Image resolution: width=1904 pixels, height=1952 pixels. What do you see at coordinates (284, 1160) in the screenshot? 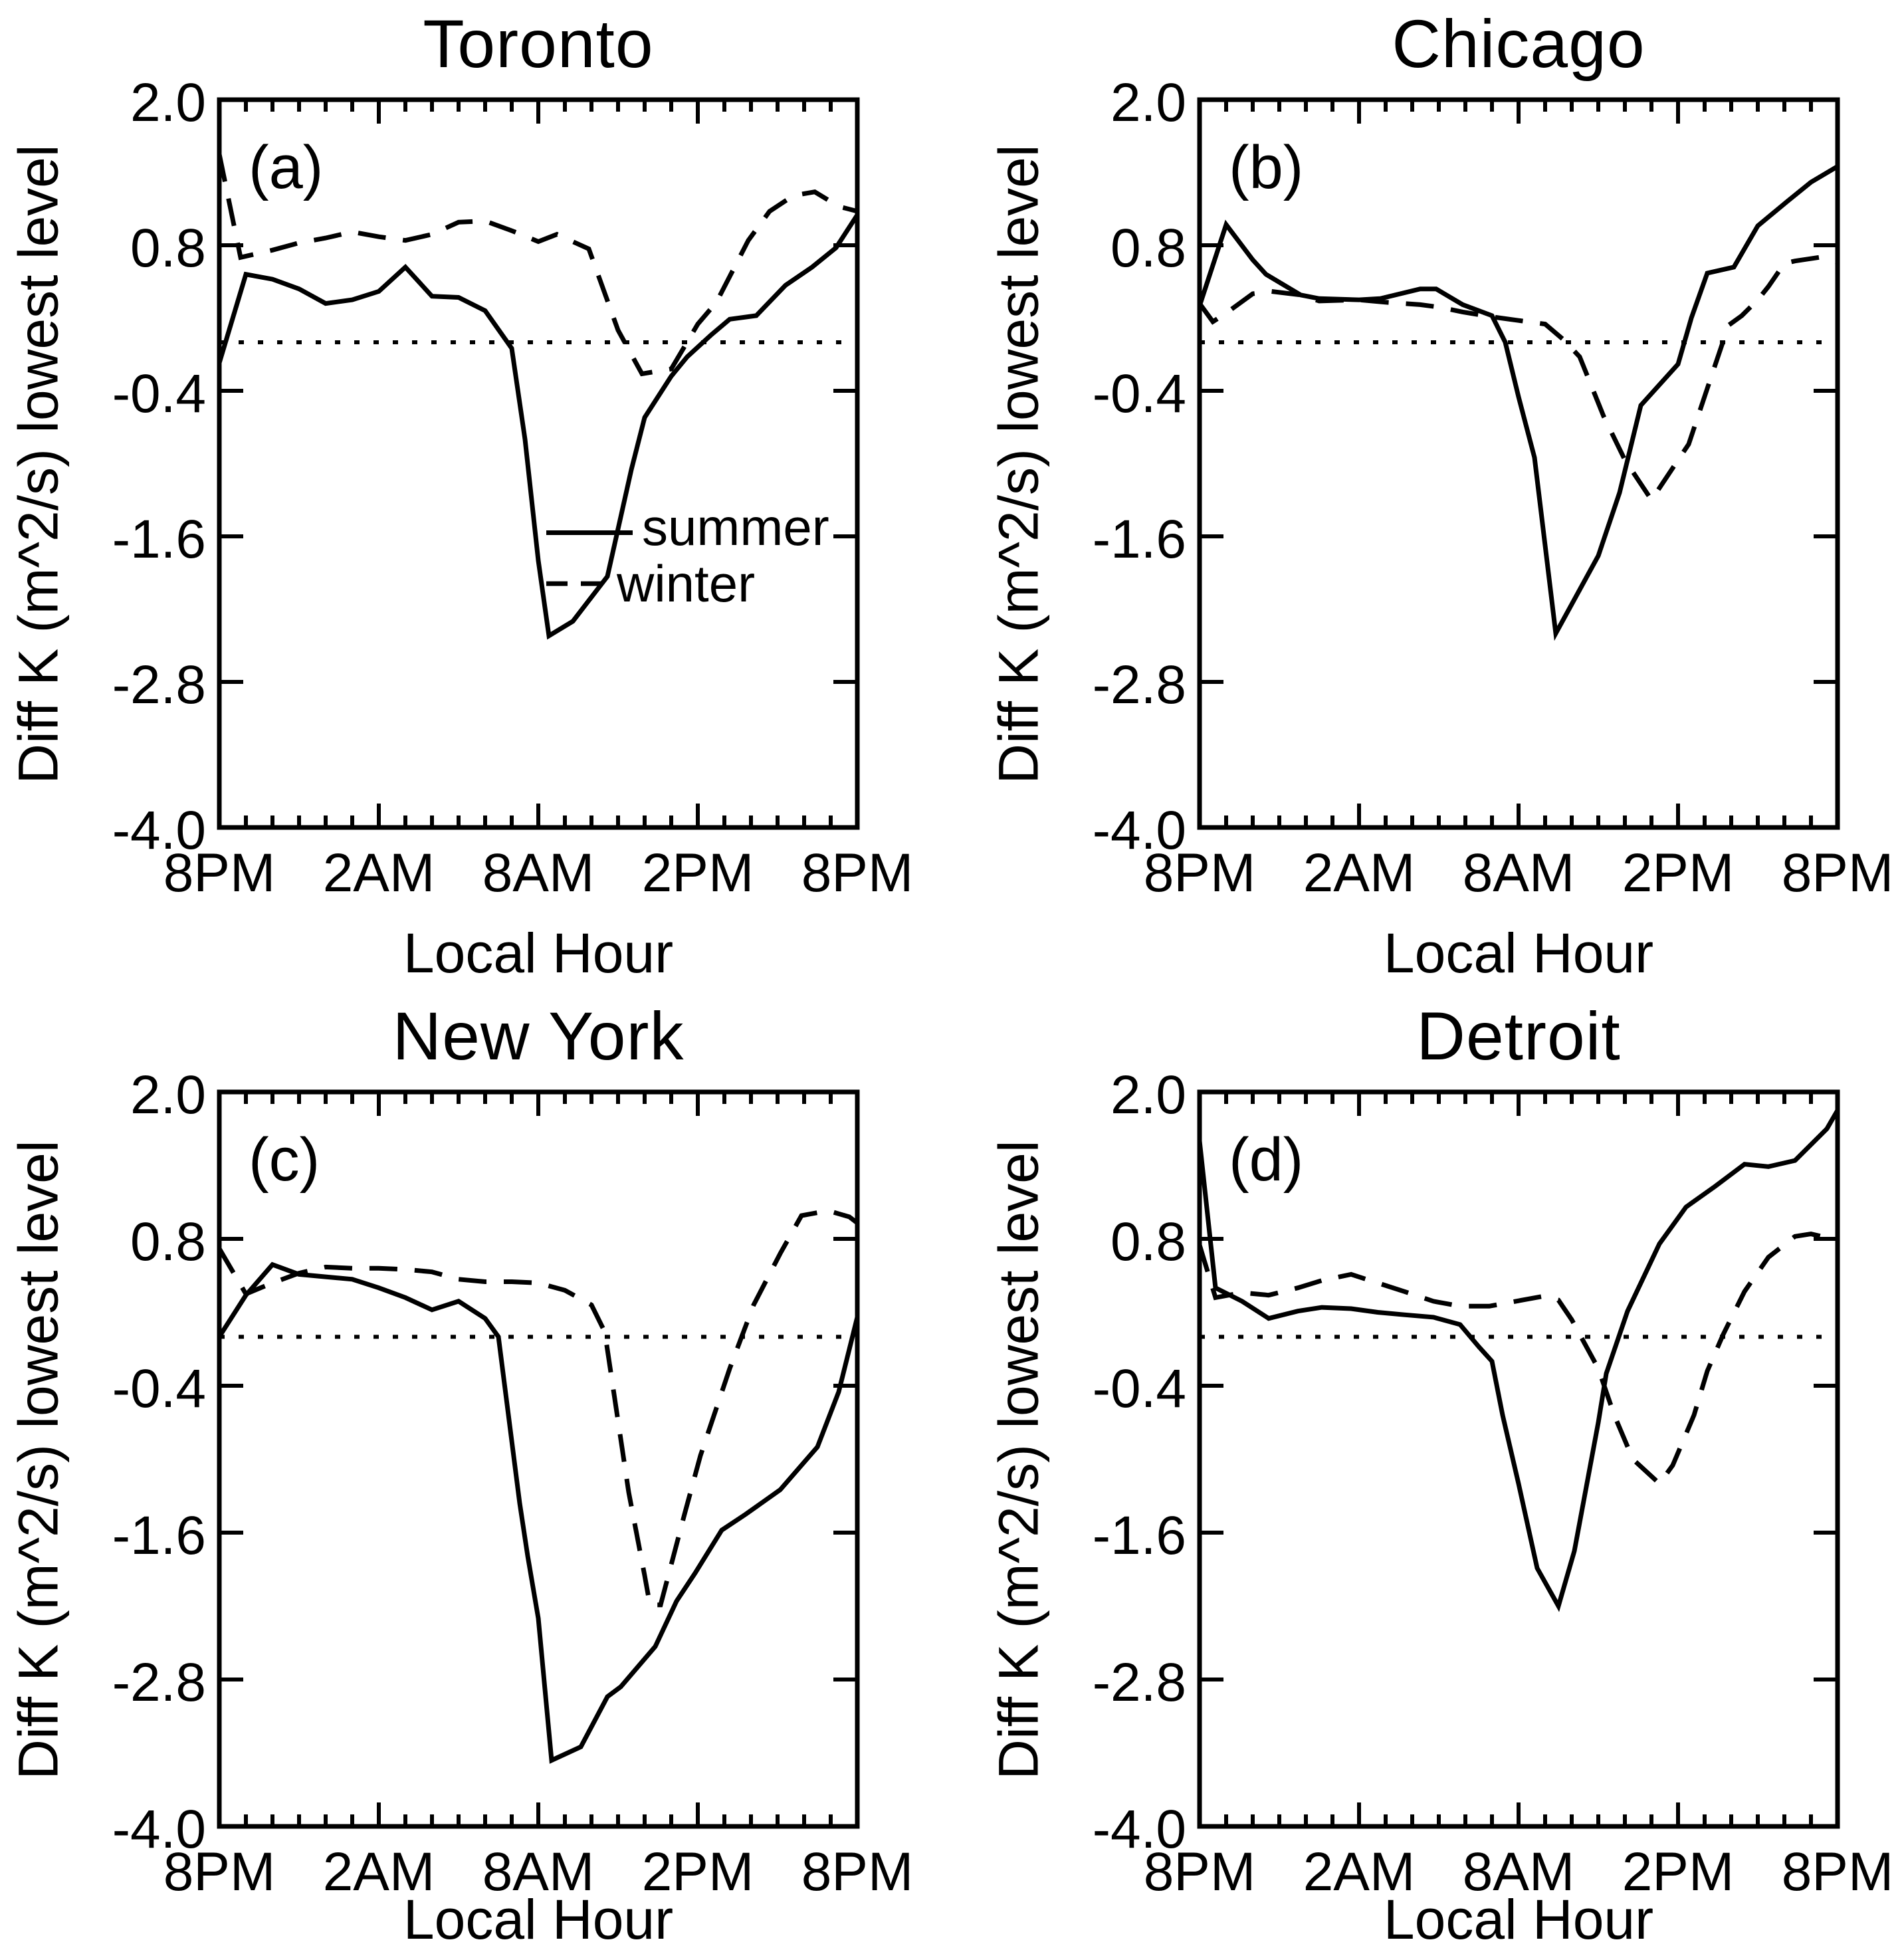
I see `panel-letter: (c)` at bounding box center [284, 1160].